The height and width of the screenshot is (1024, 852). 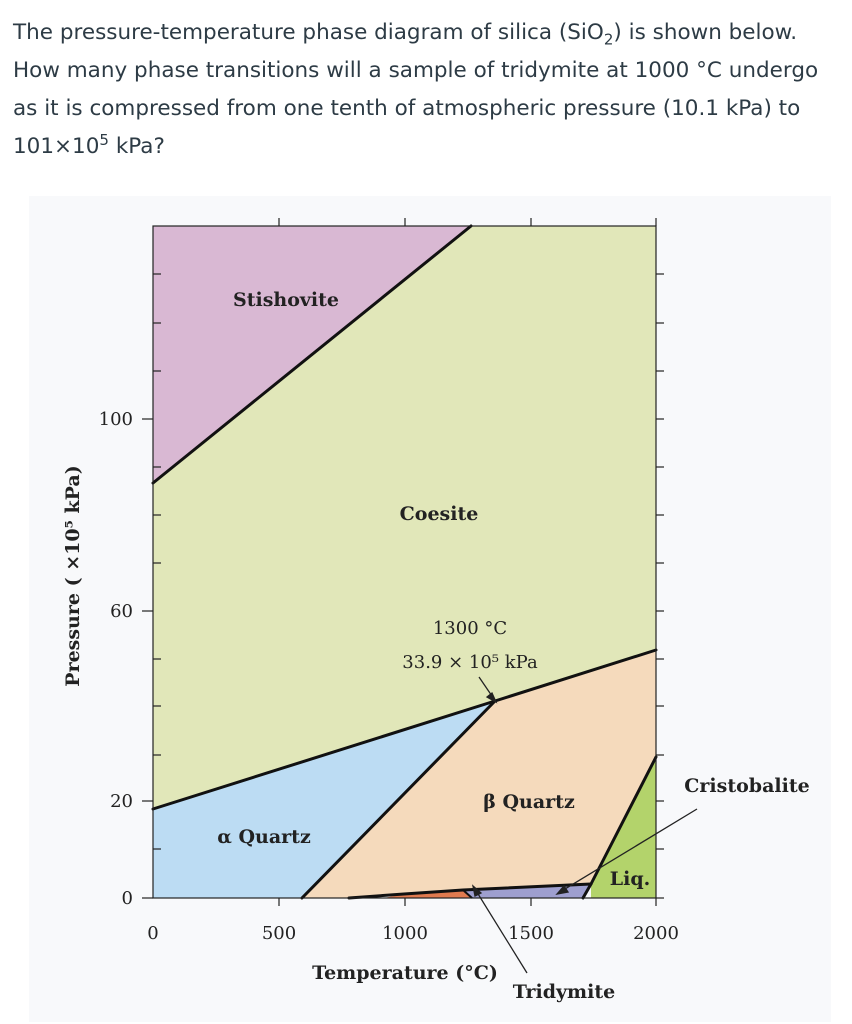 I want to click on leader-lines, so click(x=584, y=825).